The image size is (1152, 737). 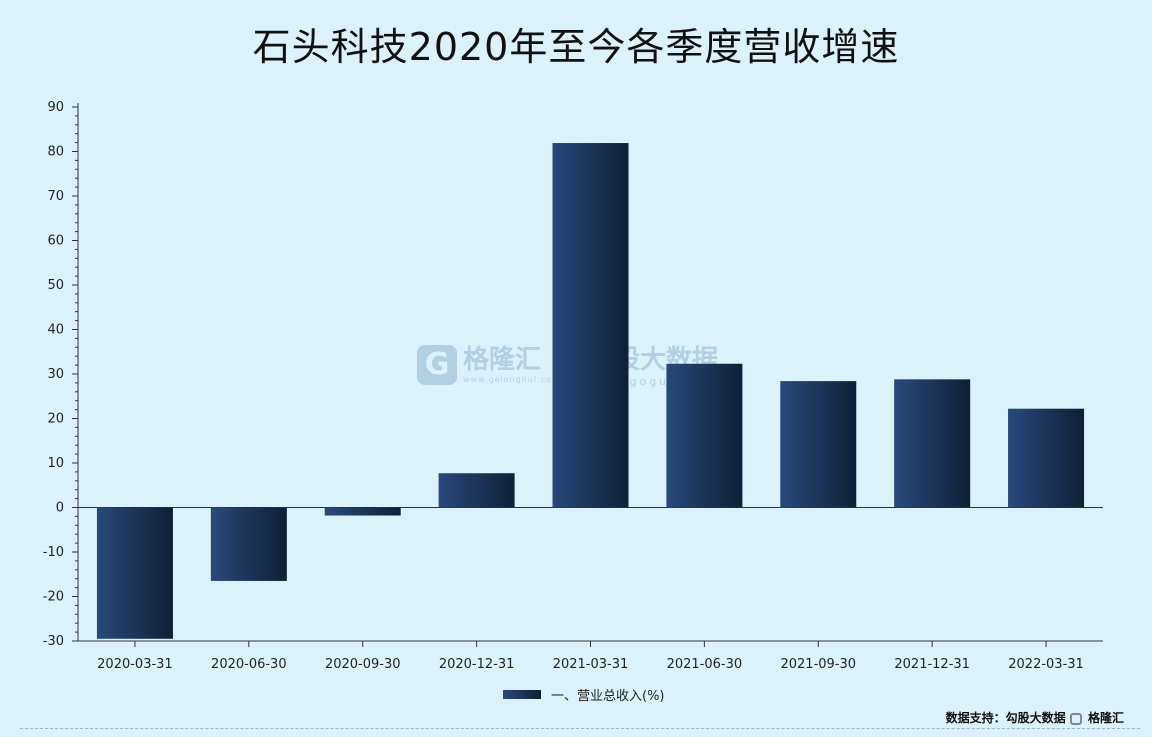 I want to click on y-tick-label: 40, so click(x=55, y=330).